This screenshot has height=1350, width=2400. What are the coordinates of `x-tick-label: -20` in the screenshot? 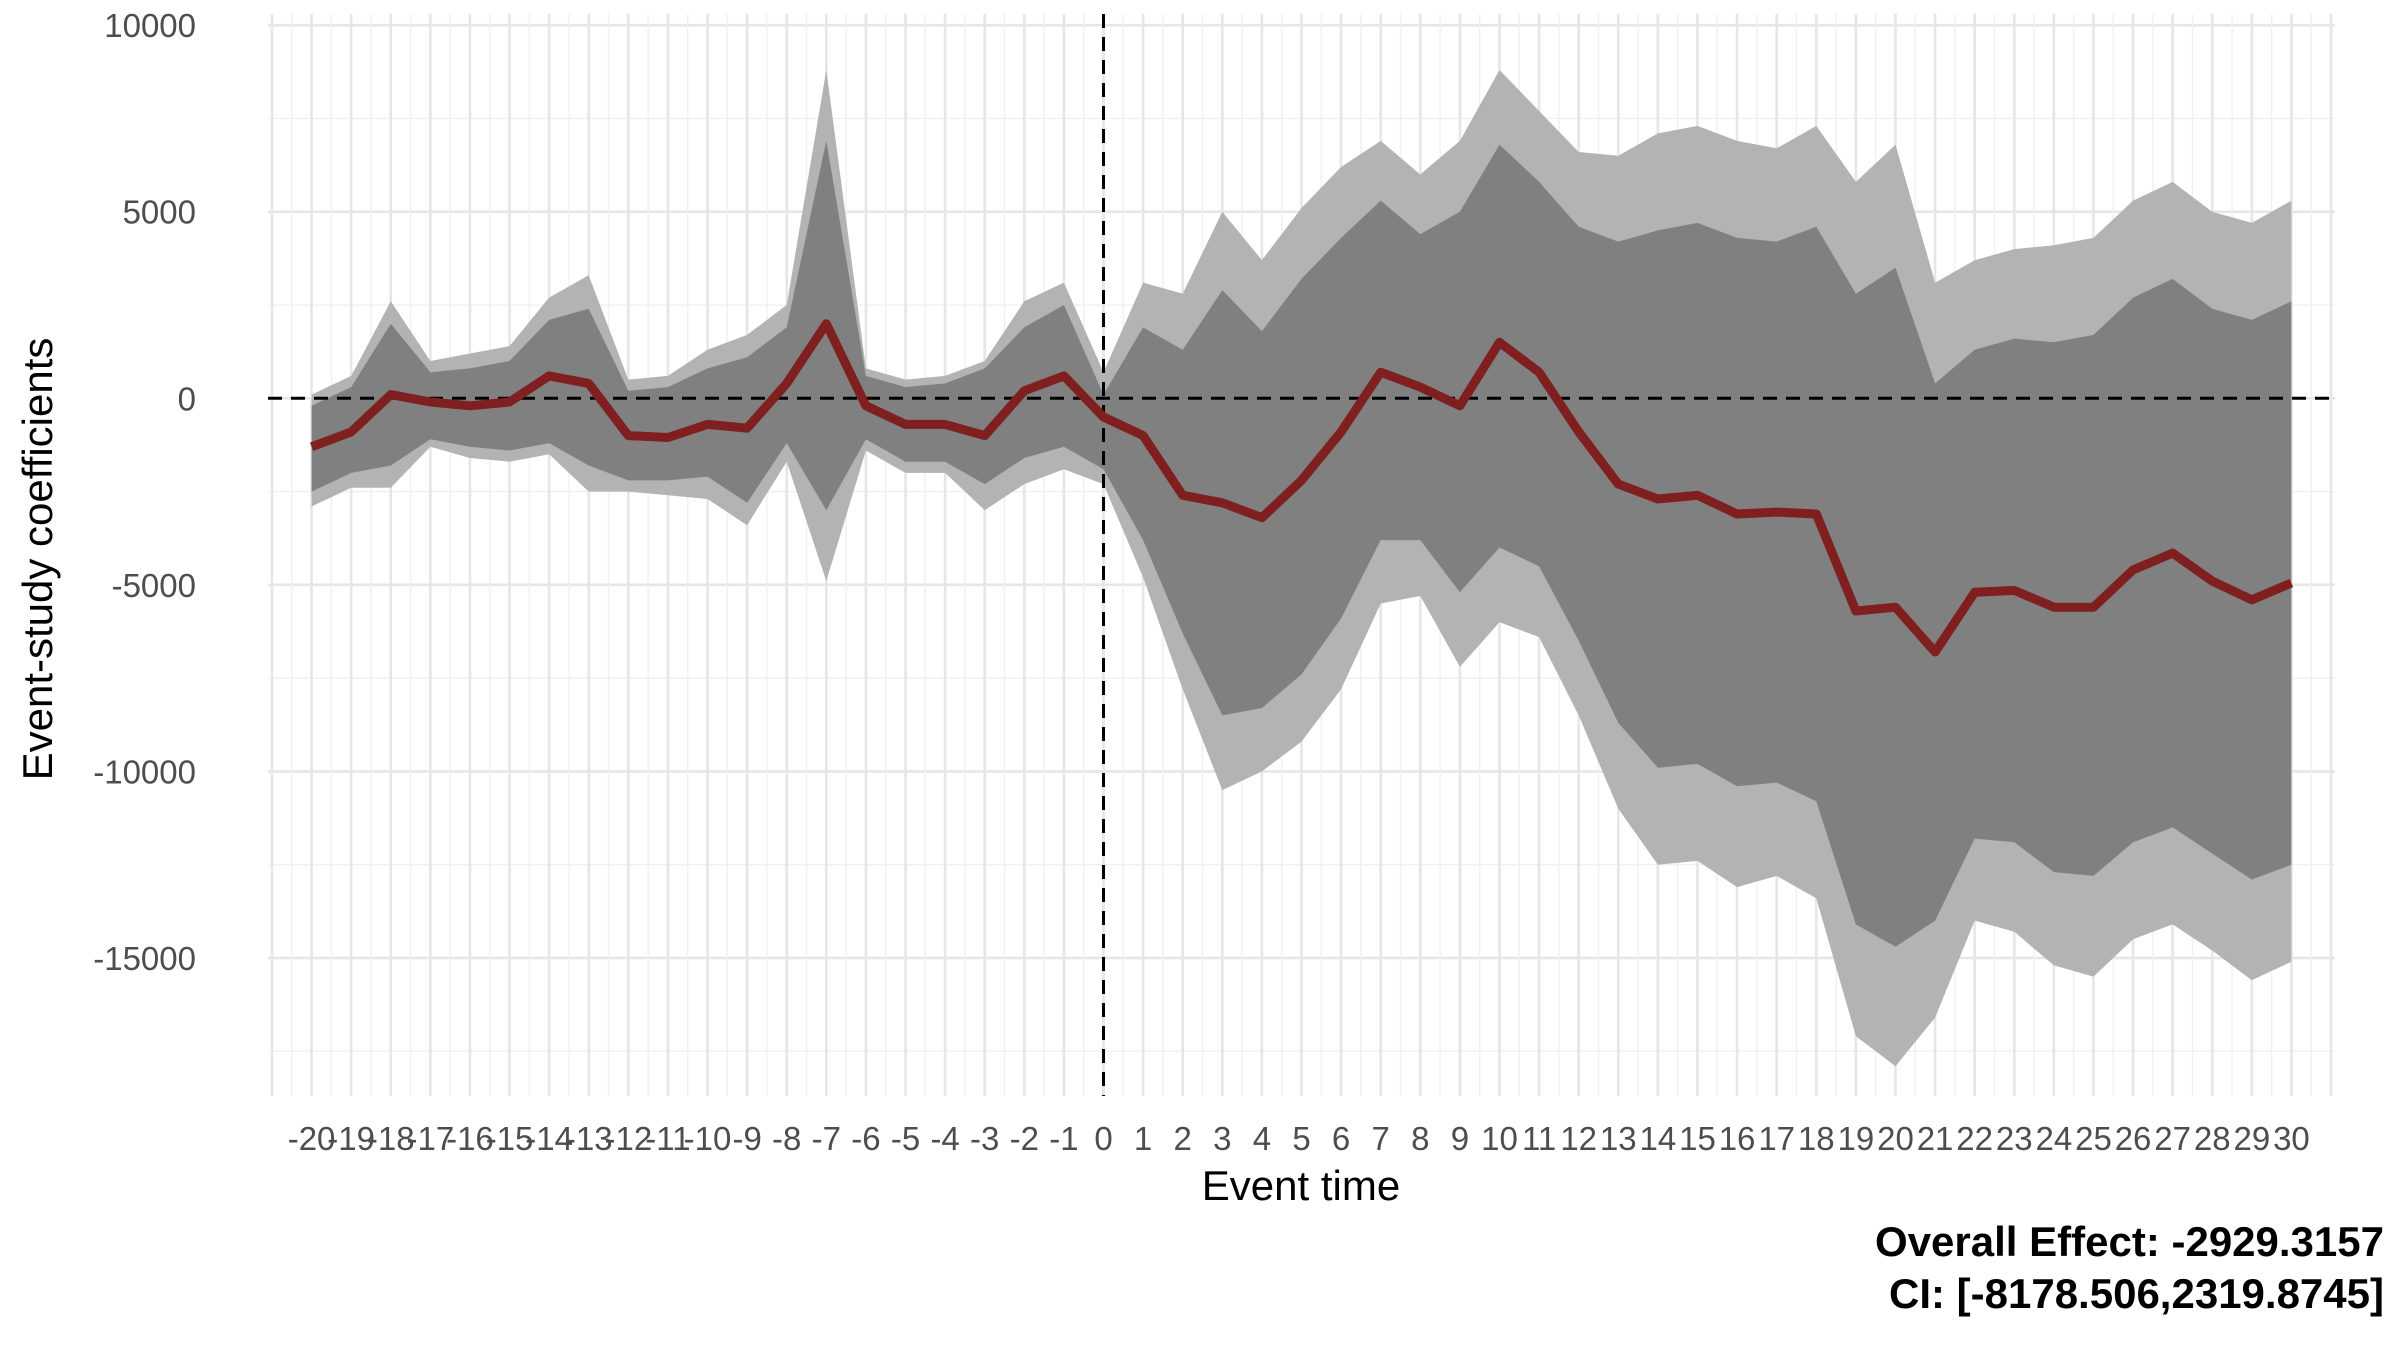 It's located at (312, 1138).